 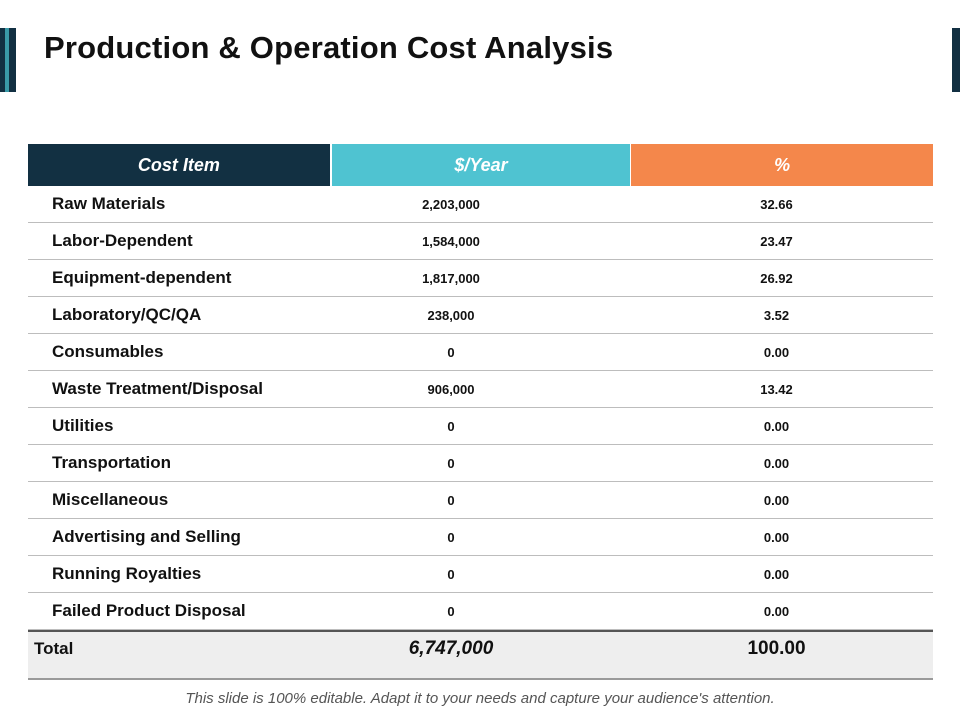 I want to click on header-cost-item: Cost Item, so click(x=179, y=165).